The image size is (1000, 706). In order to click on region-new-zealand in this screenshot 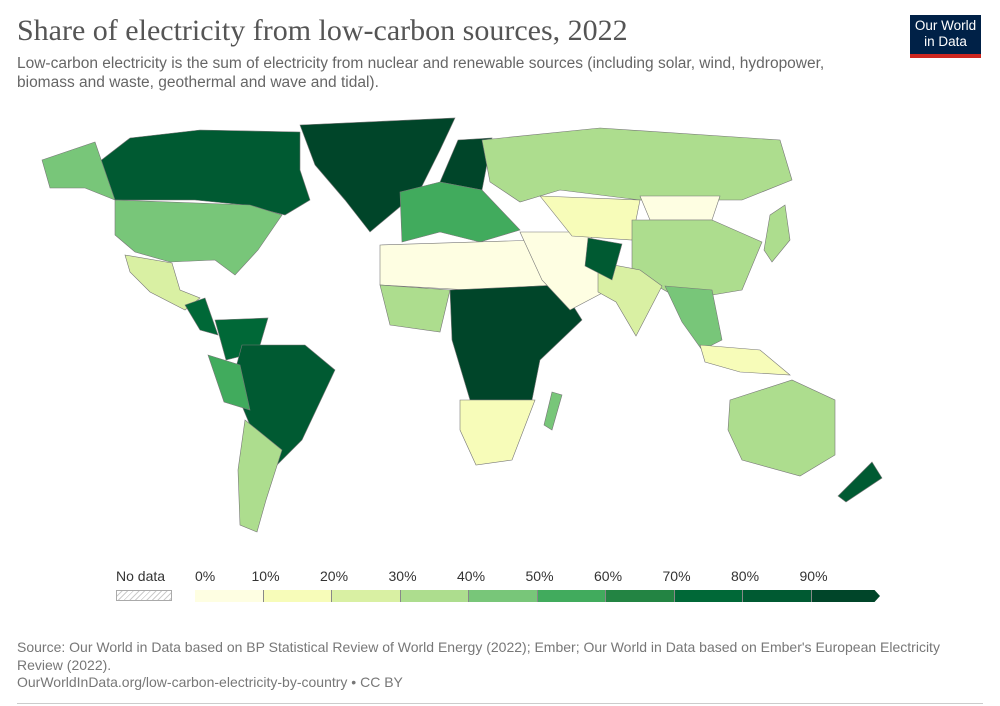, I will do `click(860, 482)`.